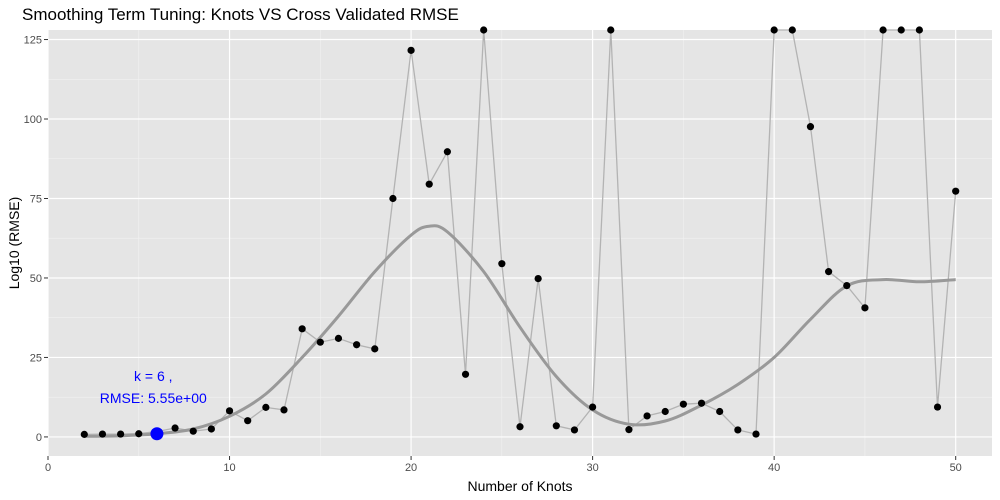  Describe the element at coordinates (14, 243) in the screenshot. I see `y-axis-title: Log10 (RMSE)` at that location.